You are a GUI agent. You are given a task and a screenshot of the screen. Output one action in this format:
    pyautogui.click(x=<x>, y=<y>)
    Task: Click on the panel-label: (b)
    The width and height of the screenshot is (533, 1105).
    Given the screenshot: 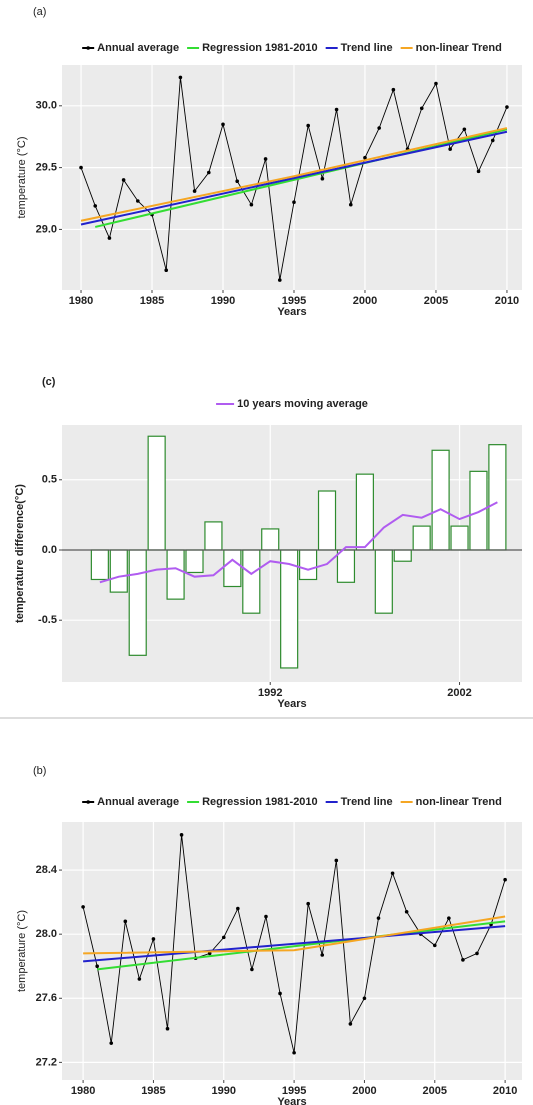 What is the action you would take?
    pyautogui.click(x=39, y=771)
    